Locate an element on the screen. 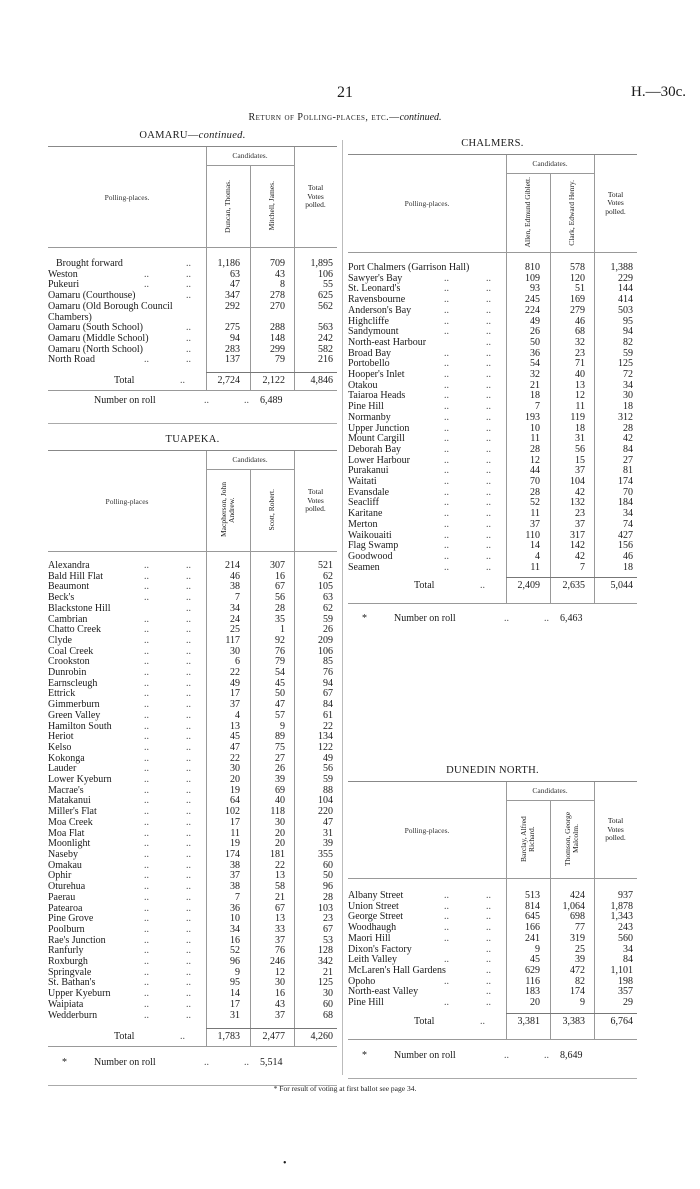 This screenshot has width=700, height=1189. section-title: CHALMERS. is located at coordinates (492, 145).